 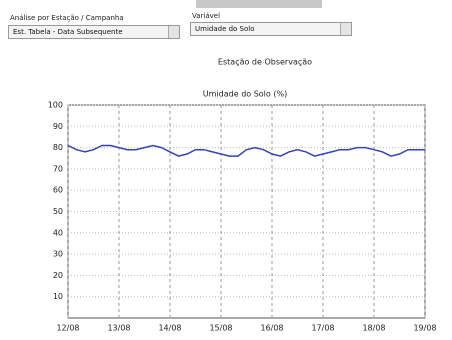 What do you see at coordinates (58, 190) in the screenshot?
I see `y-tick-label: 60` at bounding box center [58, 190].